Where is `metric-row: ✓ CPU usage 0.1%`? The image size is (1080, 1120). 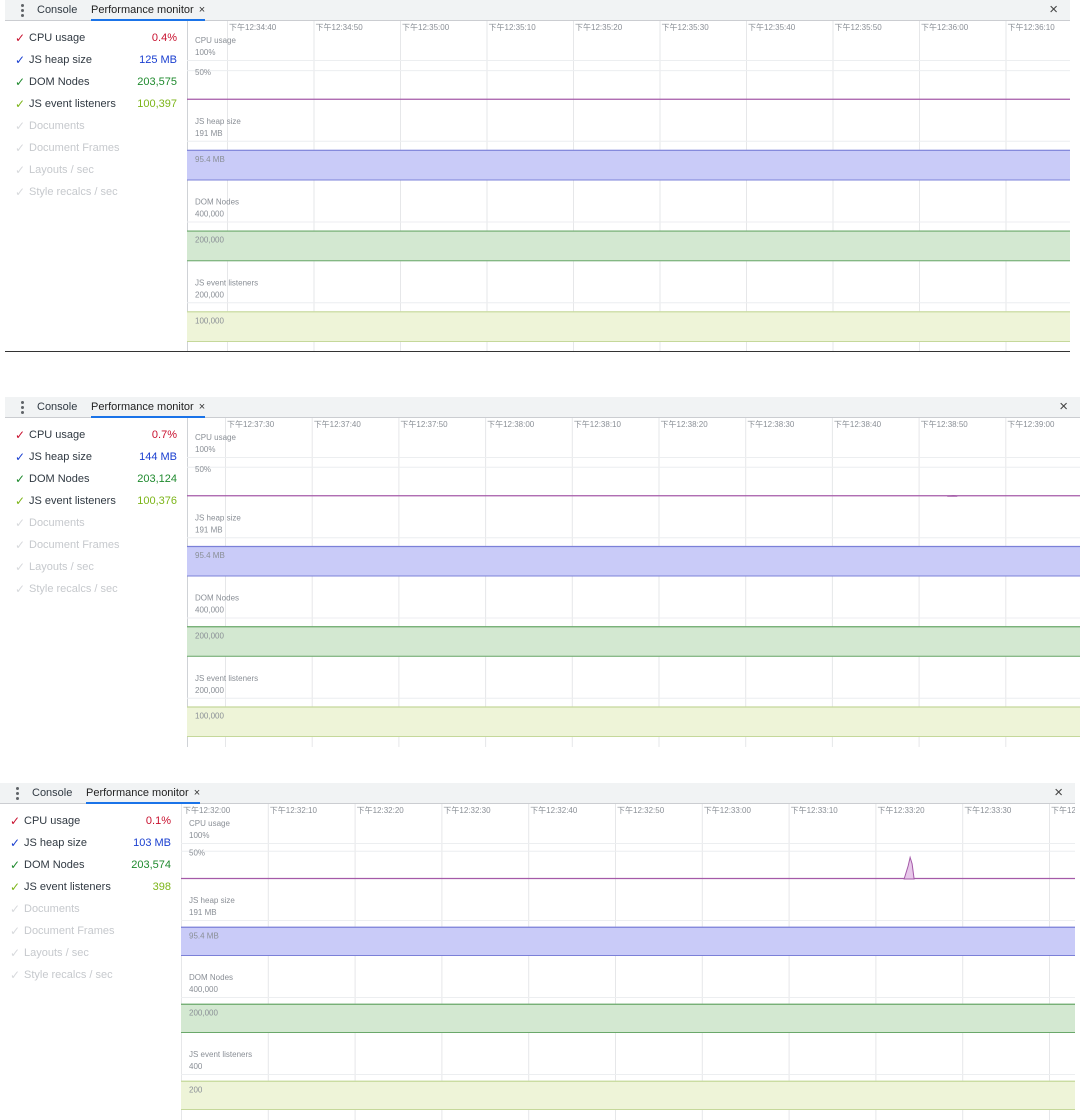
metric-row: ✓ CPU usage 0.1% is located at coordinates (90, 821).